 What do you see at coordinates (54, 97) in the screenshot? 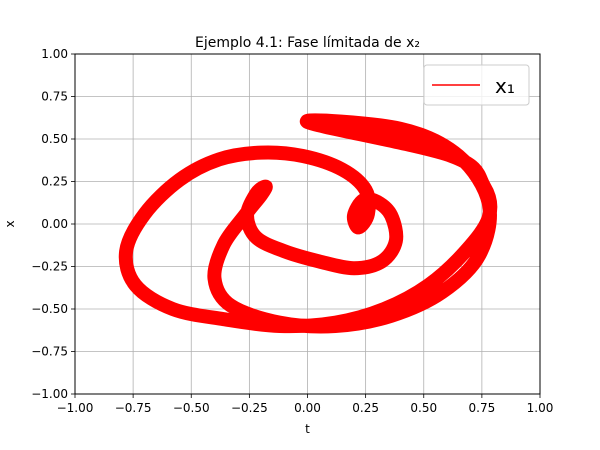
I see `y-tick-label: 0.75` at bounding box center [54, 97].